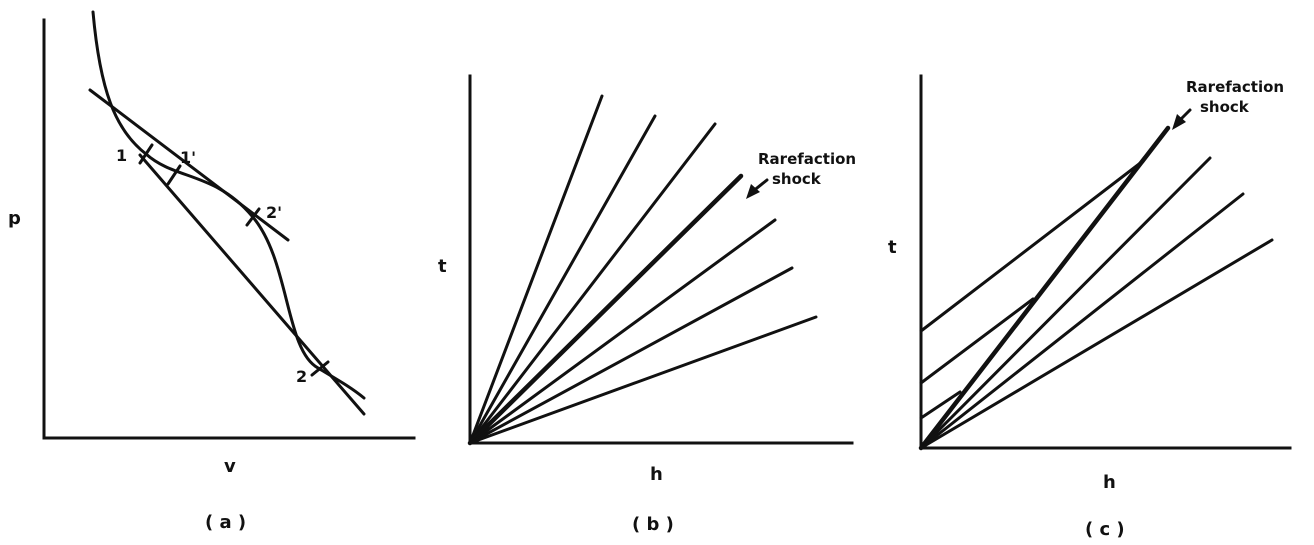 This screenshot has height=545, width=1314. I want to click on panel-b-annotation-line2: shock, so click(797, 179).